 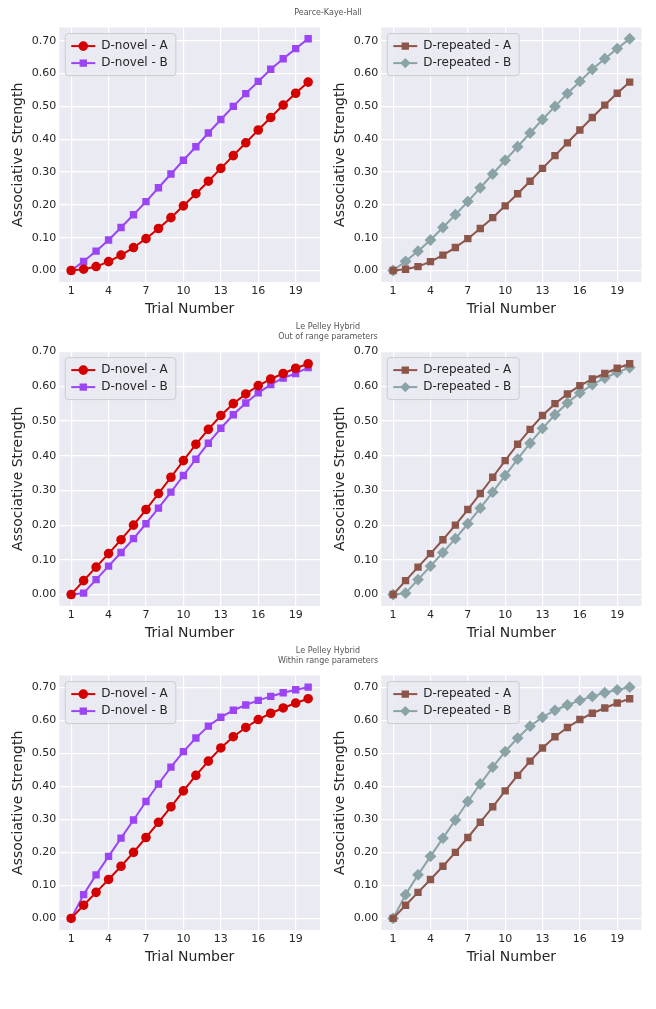 I want to click on chart-subtitle: Within range parameters, so click(x=328, y=661).